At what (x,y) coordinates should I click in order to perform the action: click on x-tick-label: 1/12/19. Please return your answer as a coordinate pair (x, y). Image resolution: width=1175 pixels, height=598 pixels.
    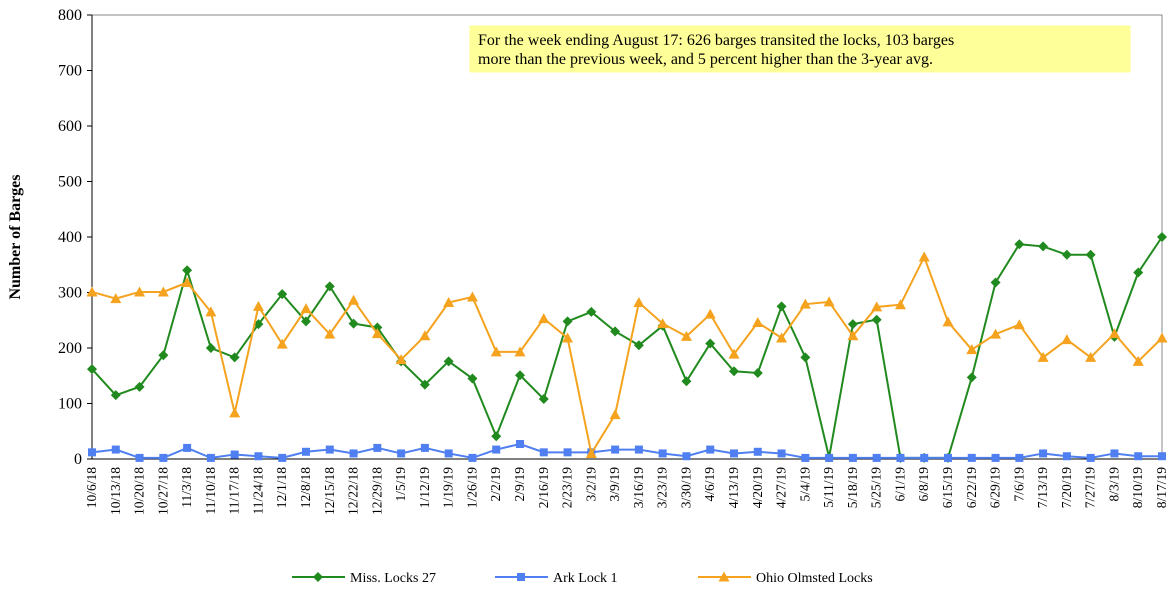
    Looking at the image, I should click on (424, 488).